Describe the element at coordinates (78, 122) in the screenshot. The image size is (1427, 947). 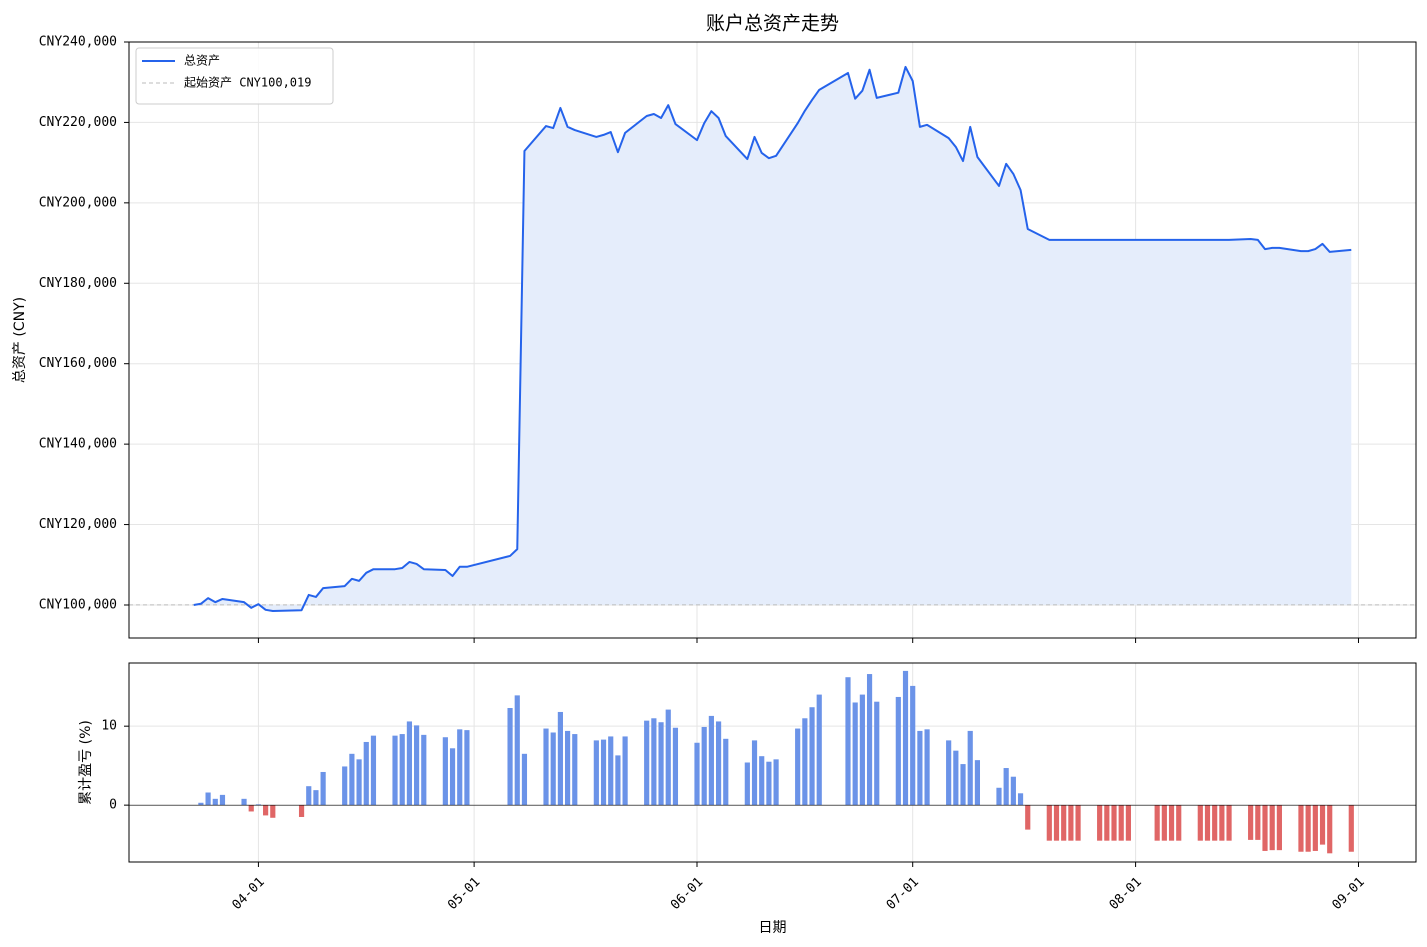
I see `y-tick-label: CNY220,000` at that location.